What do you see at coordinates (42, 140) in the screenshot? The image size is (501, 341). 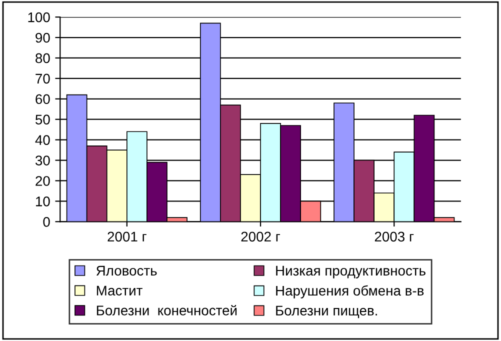 I see `y-tick-label: 40` at bounding box center [42, 140].